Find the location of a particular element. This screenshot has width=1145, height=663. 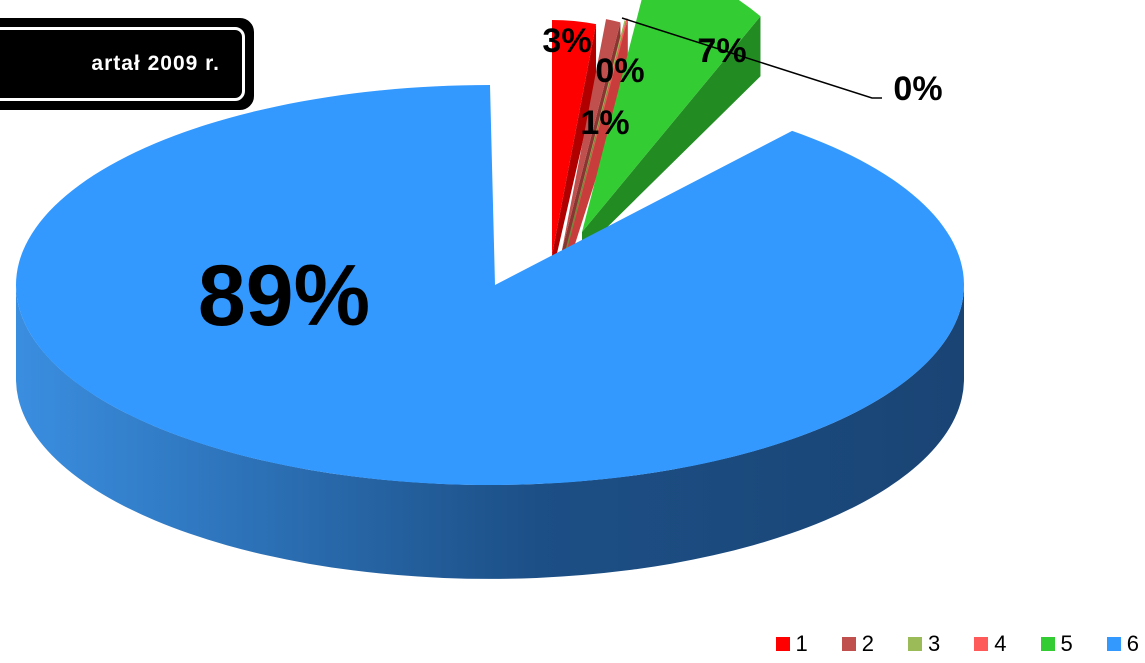

chart-title-box: artał 2009 r. is located at coordinates (127, 64).